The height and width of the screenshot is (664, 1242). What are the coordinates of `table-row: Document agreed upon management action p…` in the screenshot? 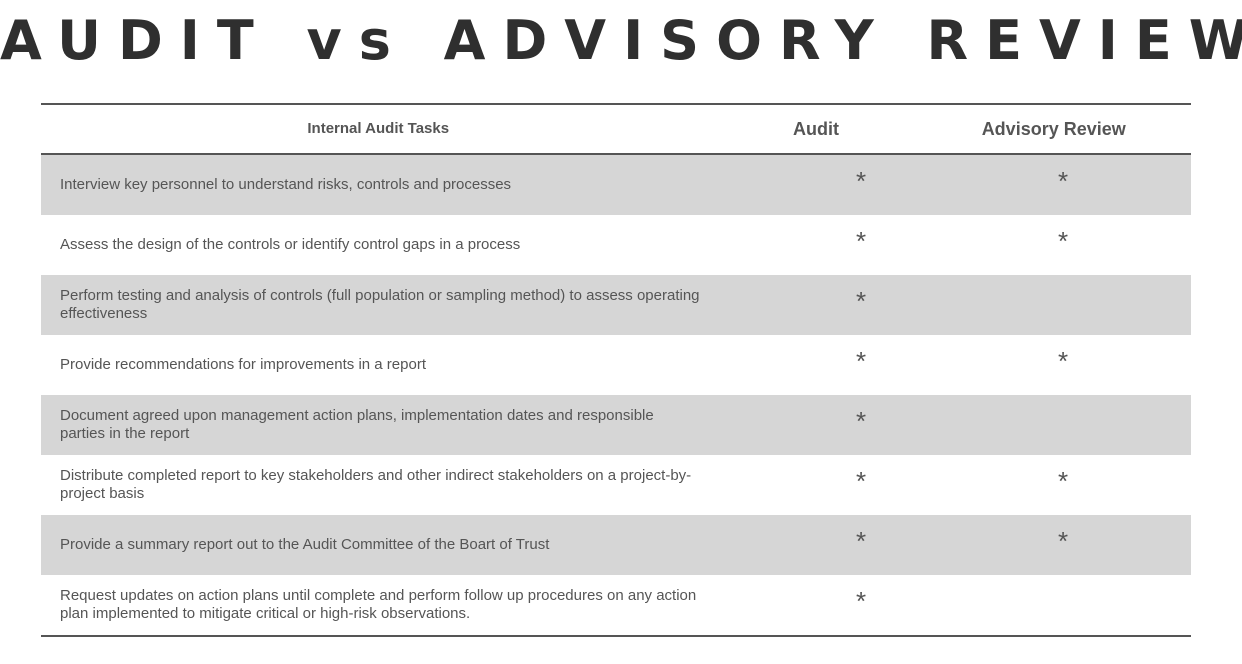 It's located at (616, 425).